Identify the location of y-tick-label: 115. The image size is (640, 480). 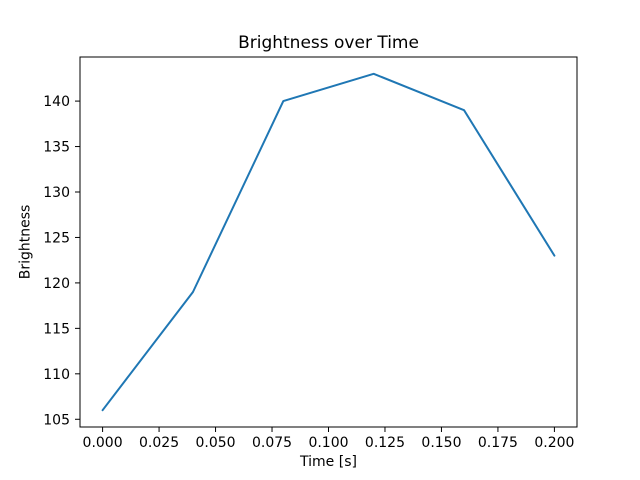
(56, 329).